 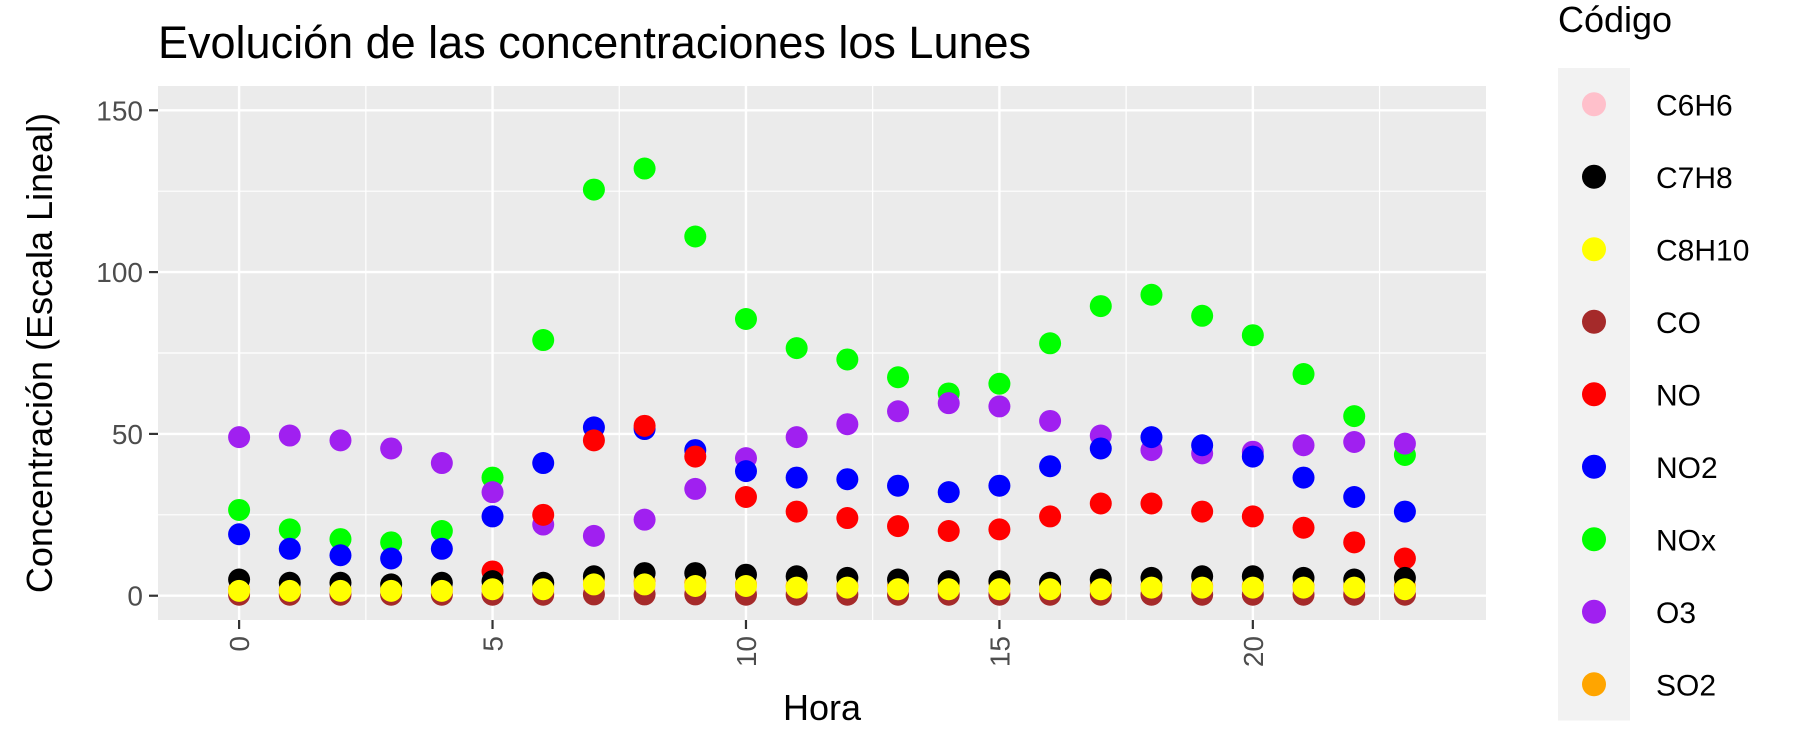 What do you see at coordinates (1594, 104) in the screenshot?
I see `legend-key-c6h6` at bounding box center [1594, 104].